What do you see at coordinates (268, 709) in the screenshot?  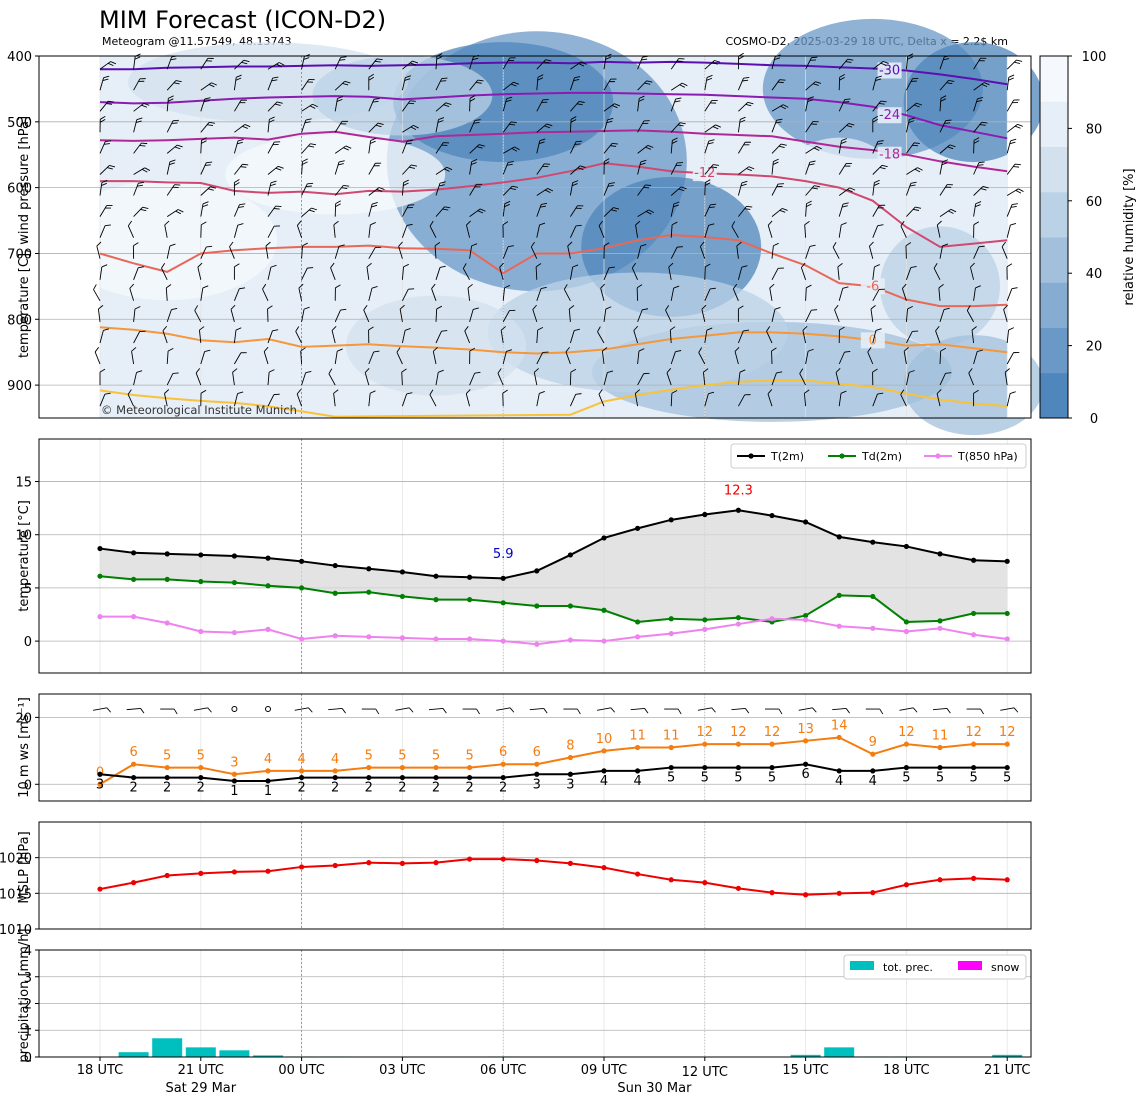 I see `calm-marker` at bounding box center [268, 709].